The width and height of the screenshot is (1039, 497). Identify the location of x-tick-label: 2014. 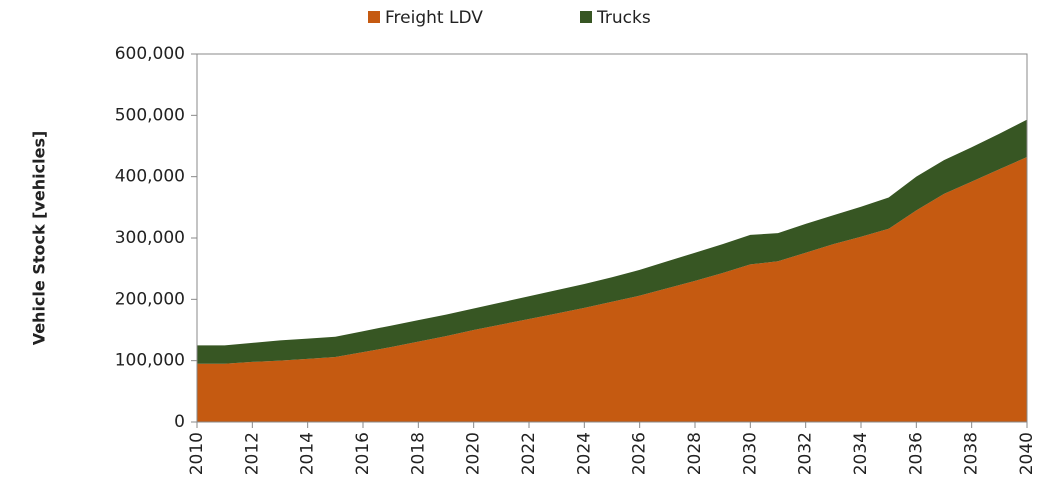
(308, 453).